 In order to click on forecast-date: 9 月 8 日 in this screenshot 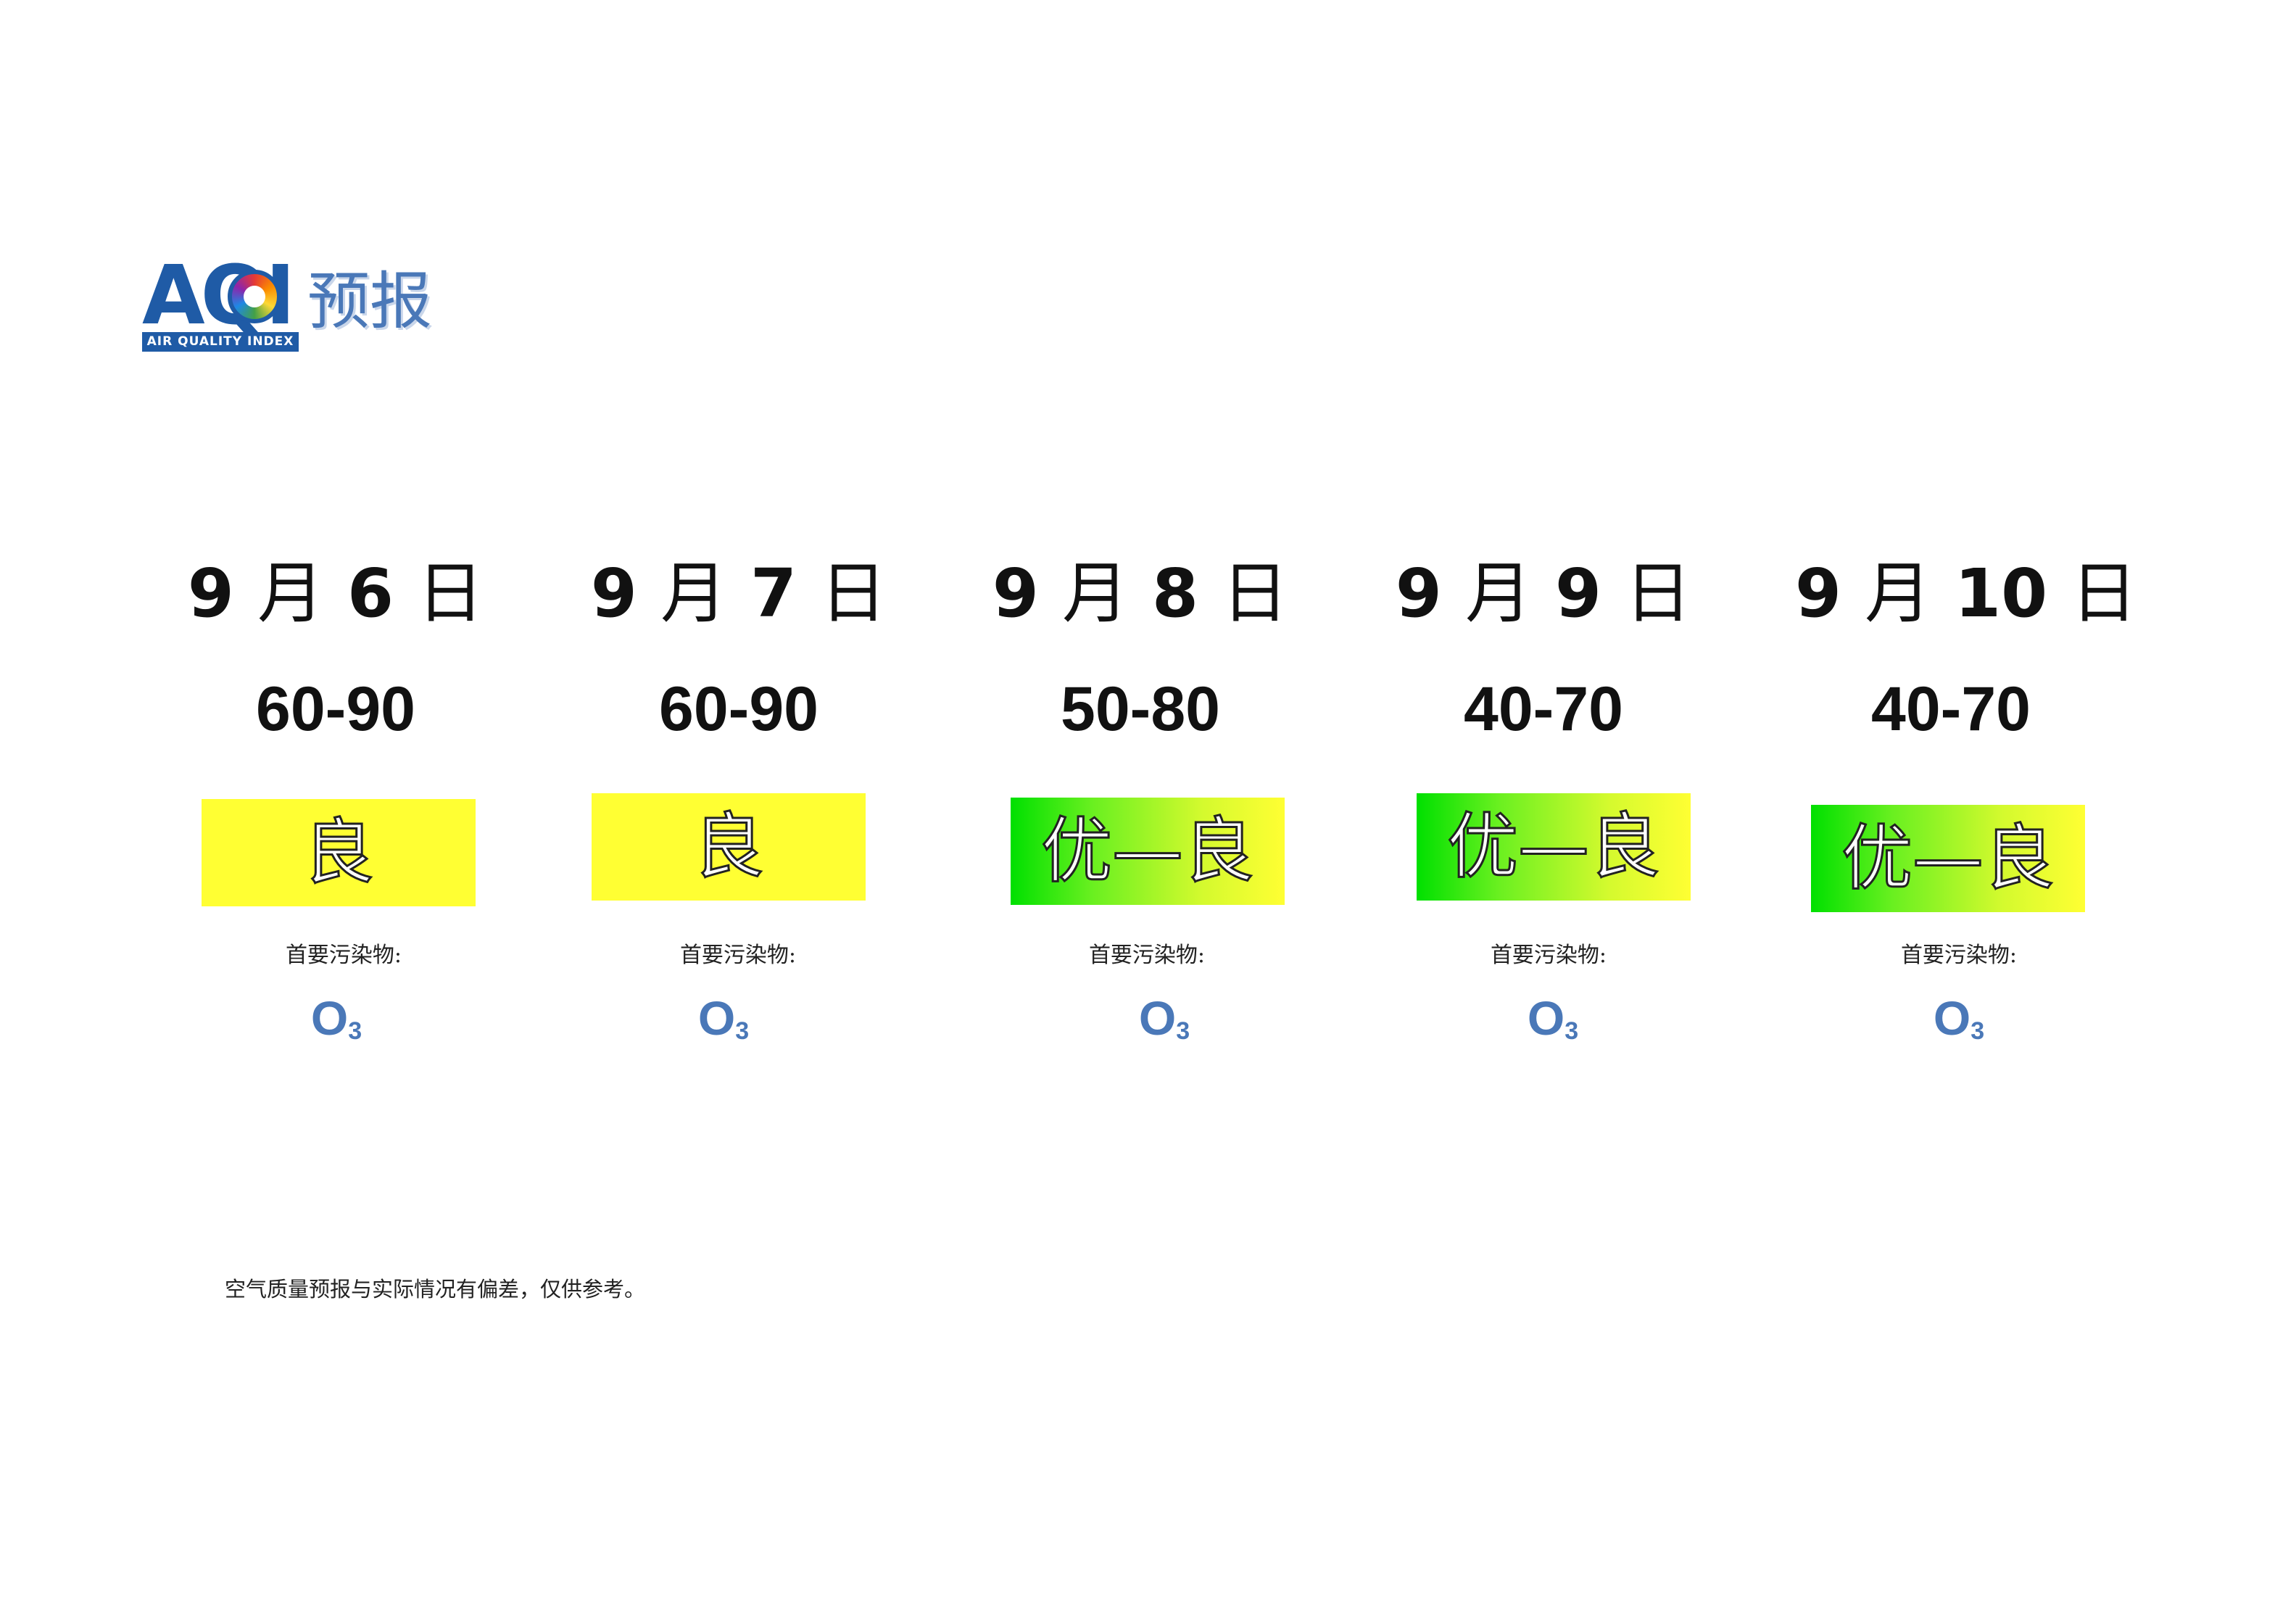, I will do `click(1140, 593)`.